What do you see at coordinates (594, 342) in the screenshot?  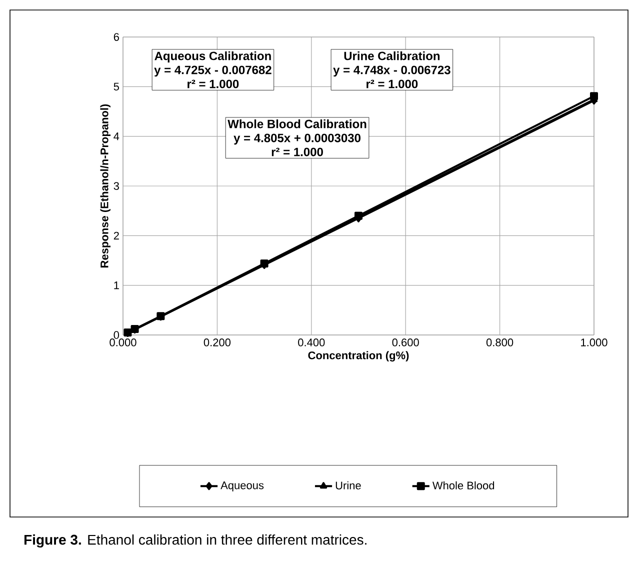 I see `x-tick-label: 1.000` at bounding box center [594, 342].